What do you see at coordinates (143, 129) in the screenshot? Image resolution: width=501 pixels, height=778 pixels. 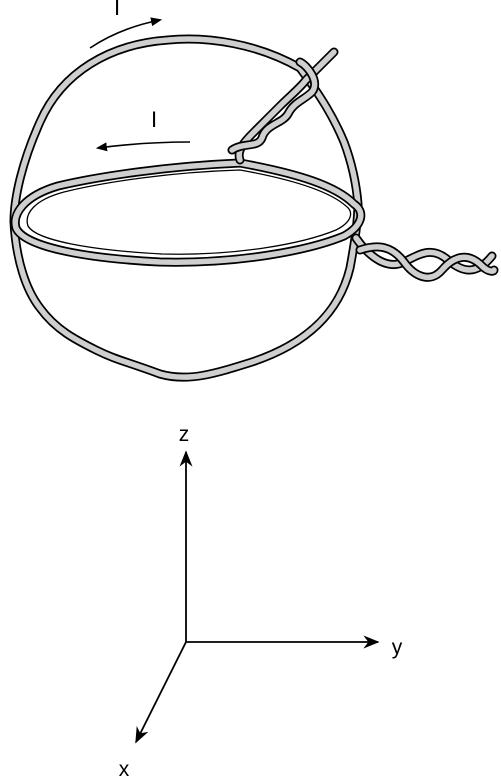 I see `current-middle-group: I` at bounding box center [143, 129].